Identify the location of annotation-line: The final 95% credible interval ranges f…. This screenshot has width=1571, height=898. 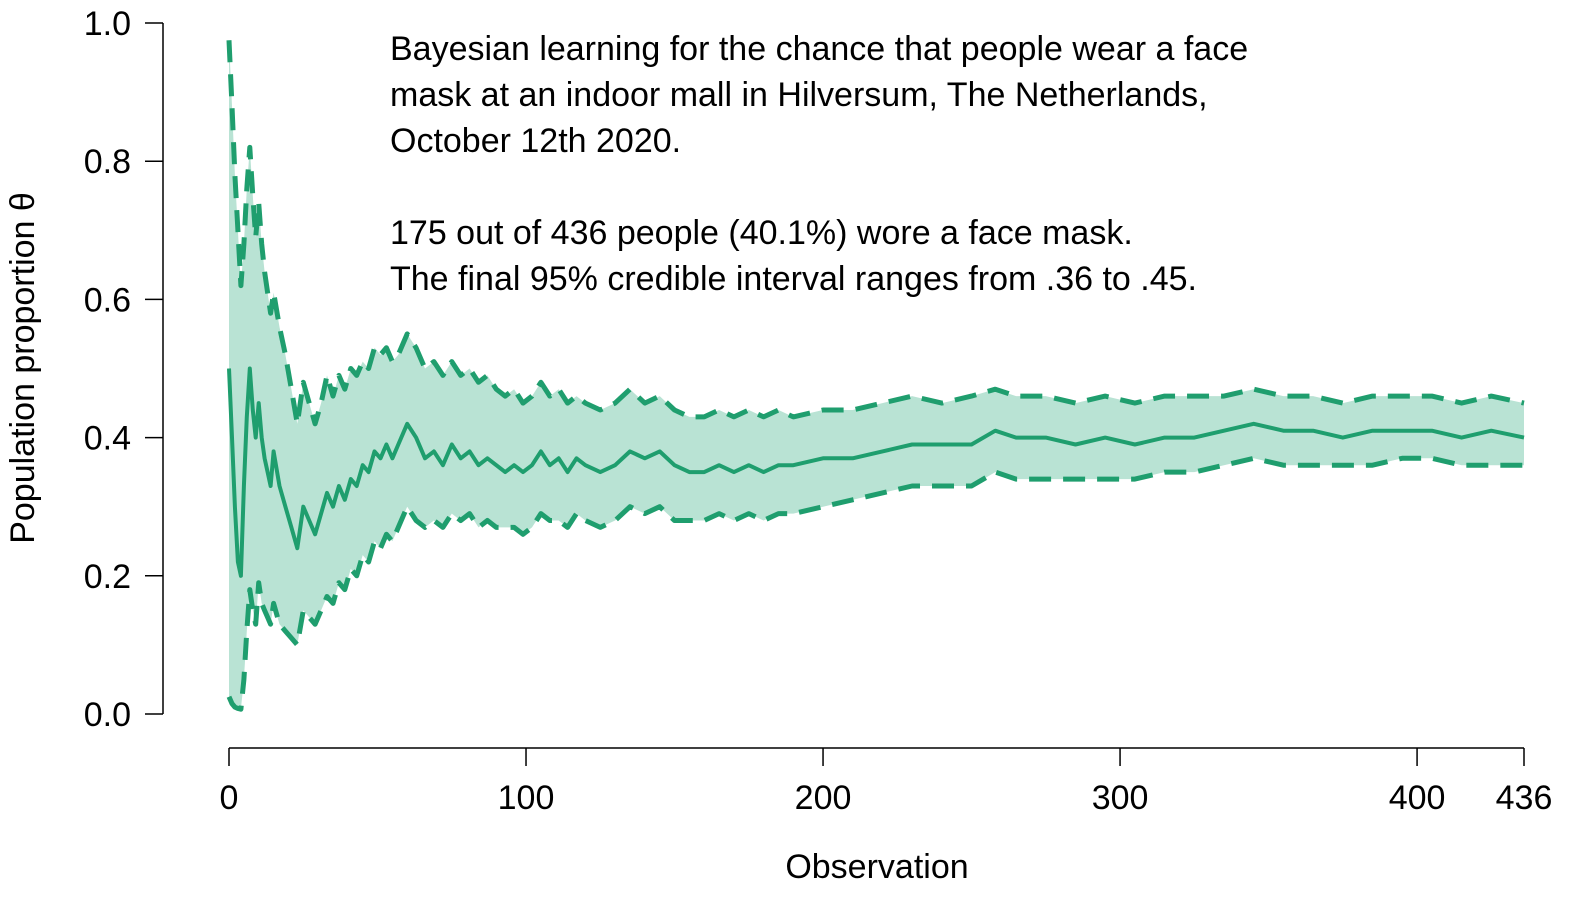
(793, 279).